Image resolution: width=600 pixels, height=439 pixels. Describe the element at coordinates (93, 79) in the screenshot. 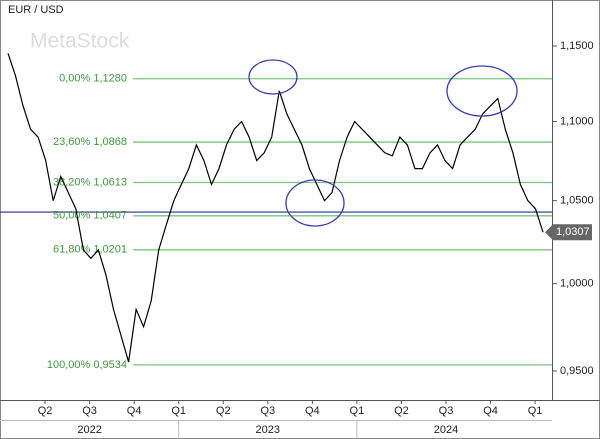

I see `fib-label: 0,00% 1,1280` at that location.